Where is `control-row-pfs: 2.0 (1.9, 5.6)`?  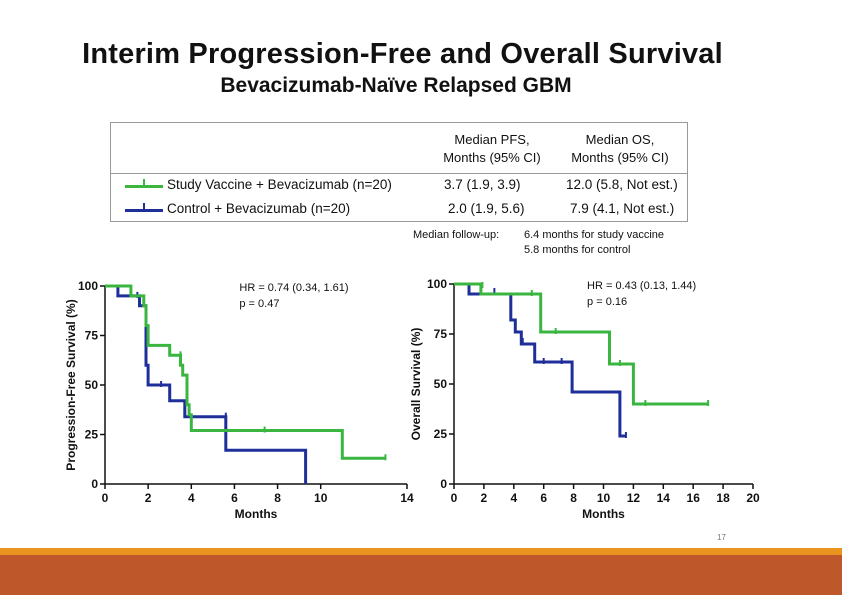
control-row-pfs: 2.0 (1.9, 5.6) is located at coordinates (486, 208).